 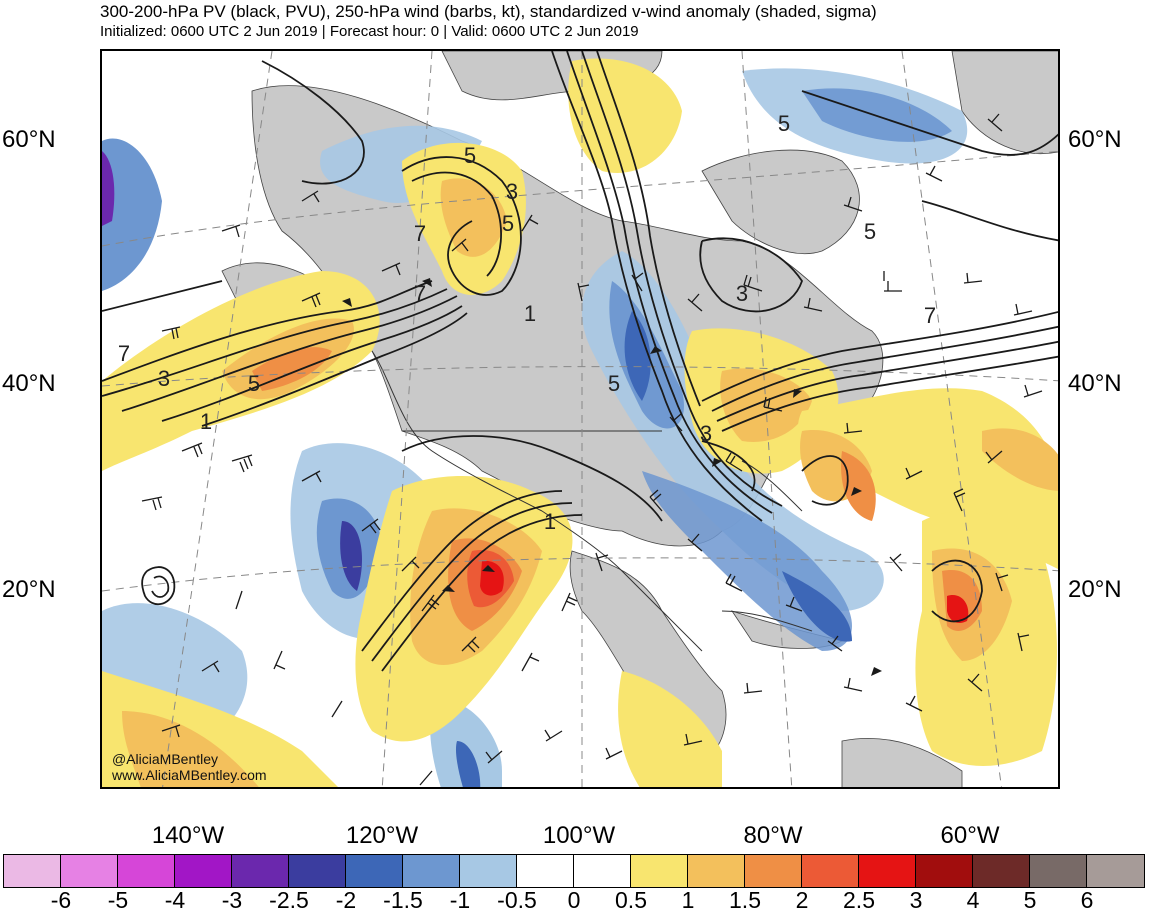 I want to click on coastlines, so click(x=592, y=501).